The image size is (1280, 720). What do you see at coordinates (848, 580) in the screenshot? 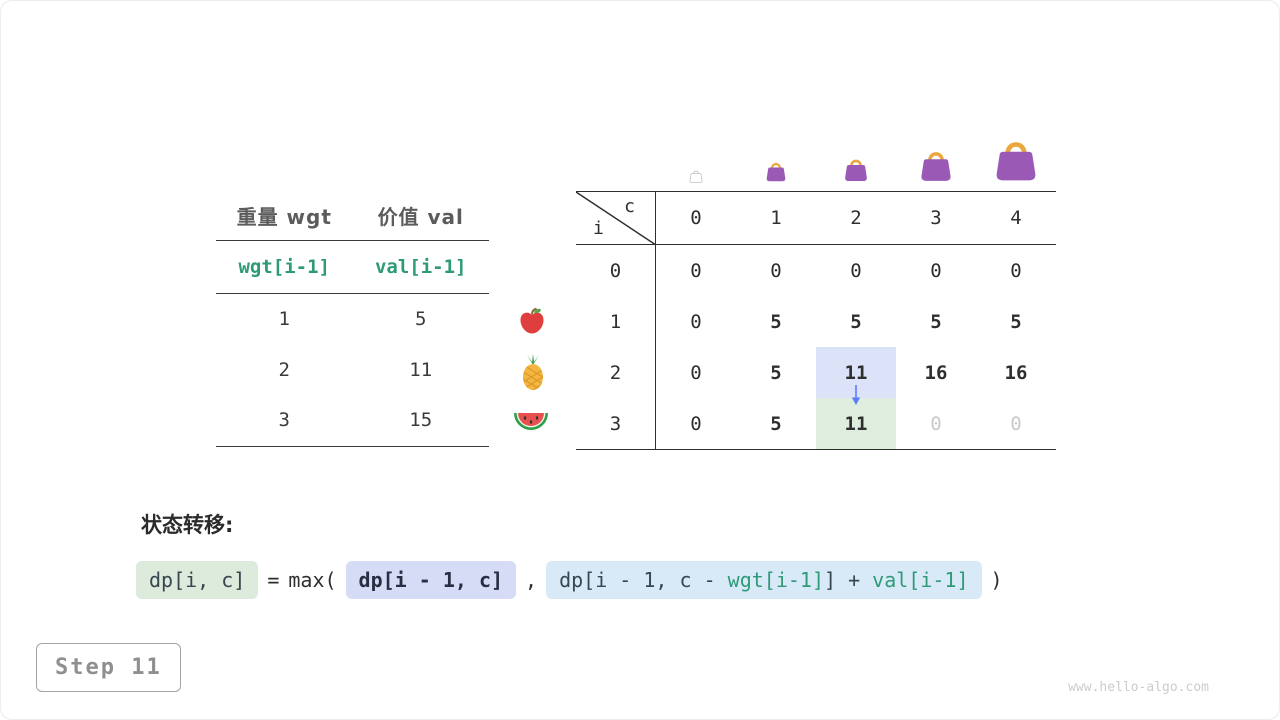
I see `option2-part3: ] +` at bounding box center [848, 580].